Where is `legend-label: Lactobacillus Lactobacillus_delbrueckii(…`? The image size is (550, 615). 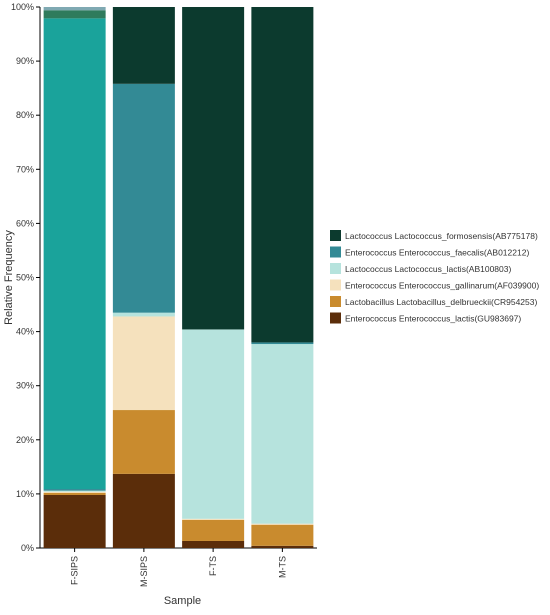 legend-label: Lactobacillus Lactobacillus_delbrueckii(… is located at coordinates (441, 302).